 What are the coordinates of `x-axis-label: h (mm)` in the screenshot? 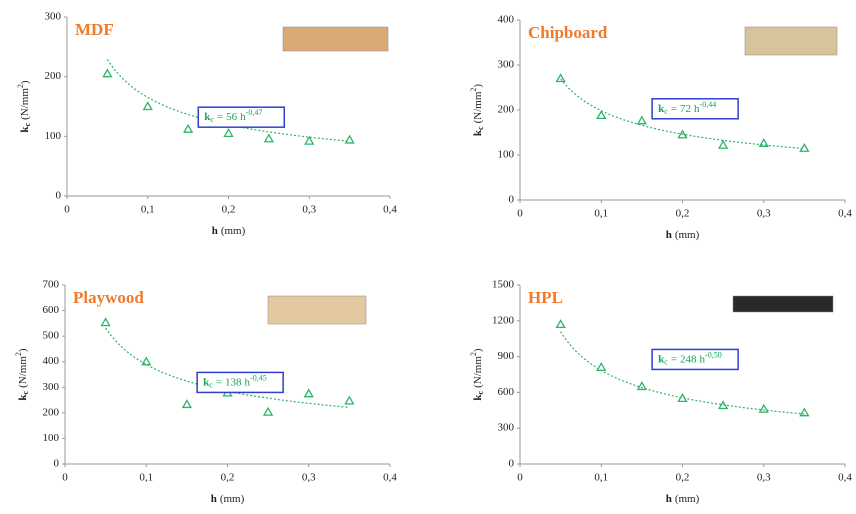 It's located at (228, 499).